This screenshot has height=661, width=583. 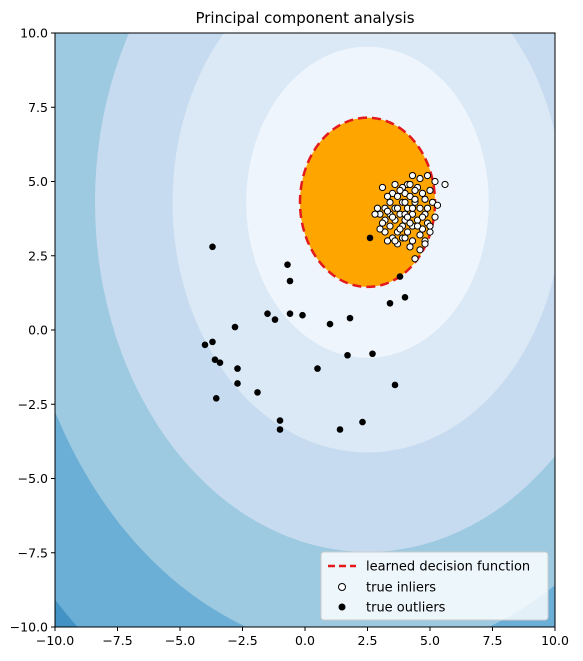 I want to click on x-axis: −10.0 −7.5 −5.0 −2.5 0.0 2.5 5.0 7.5 10.0, so click(x=302, y=637).